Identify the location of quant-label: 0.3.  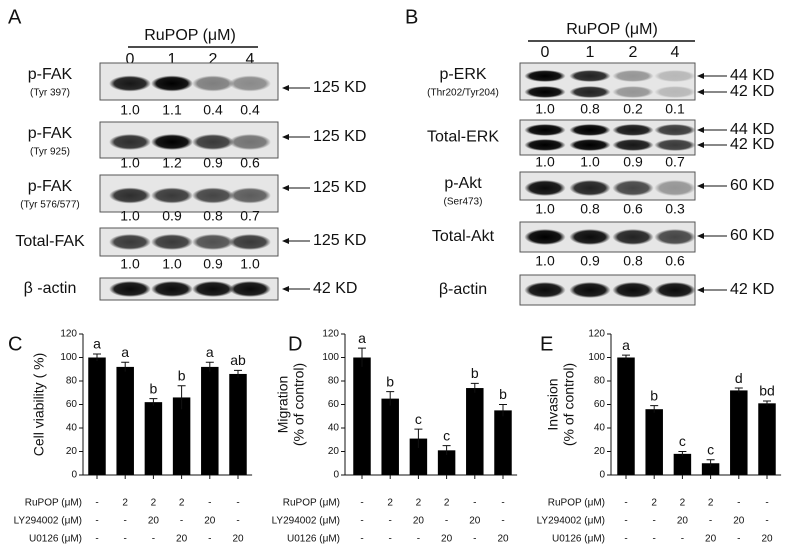
(675, 209).